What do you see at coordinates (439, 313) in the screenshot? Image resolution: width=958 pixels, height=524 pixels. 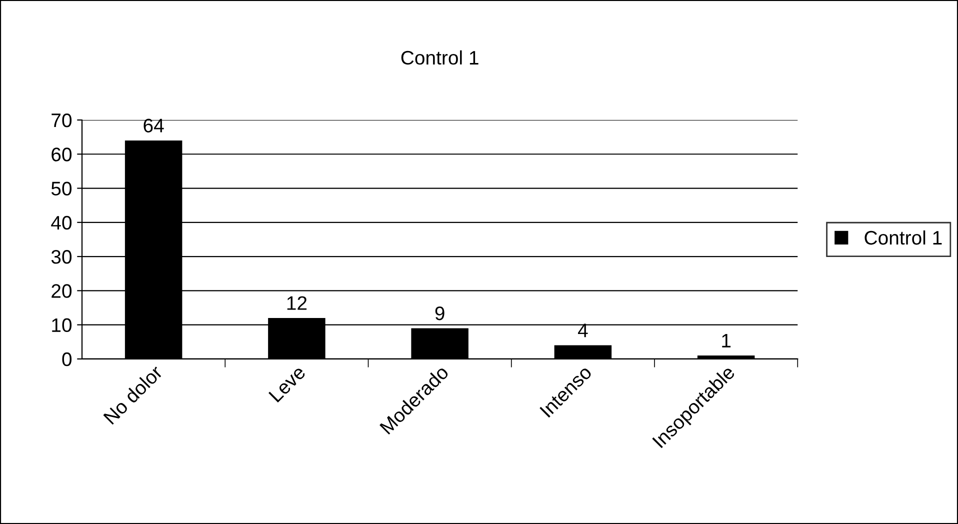 I see `data-label: 9` at bounding box center [439, 313].